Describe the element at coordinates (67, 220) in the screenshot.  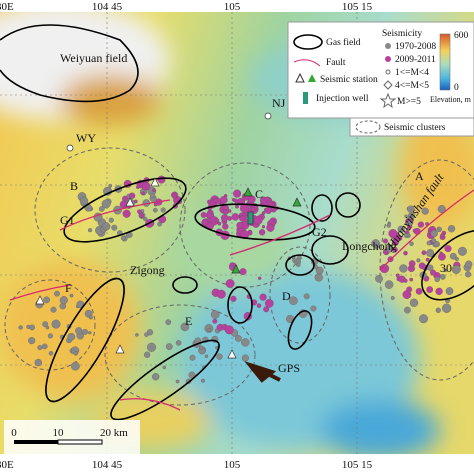
I see `label: G1` at that location.